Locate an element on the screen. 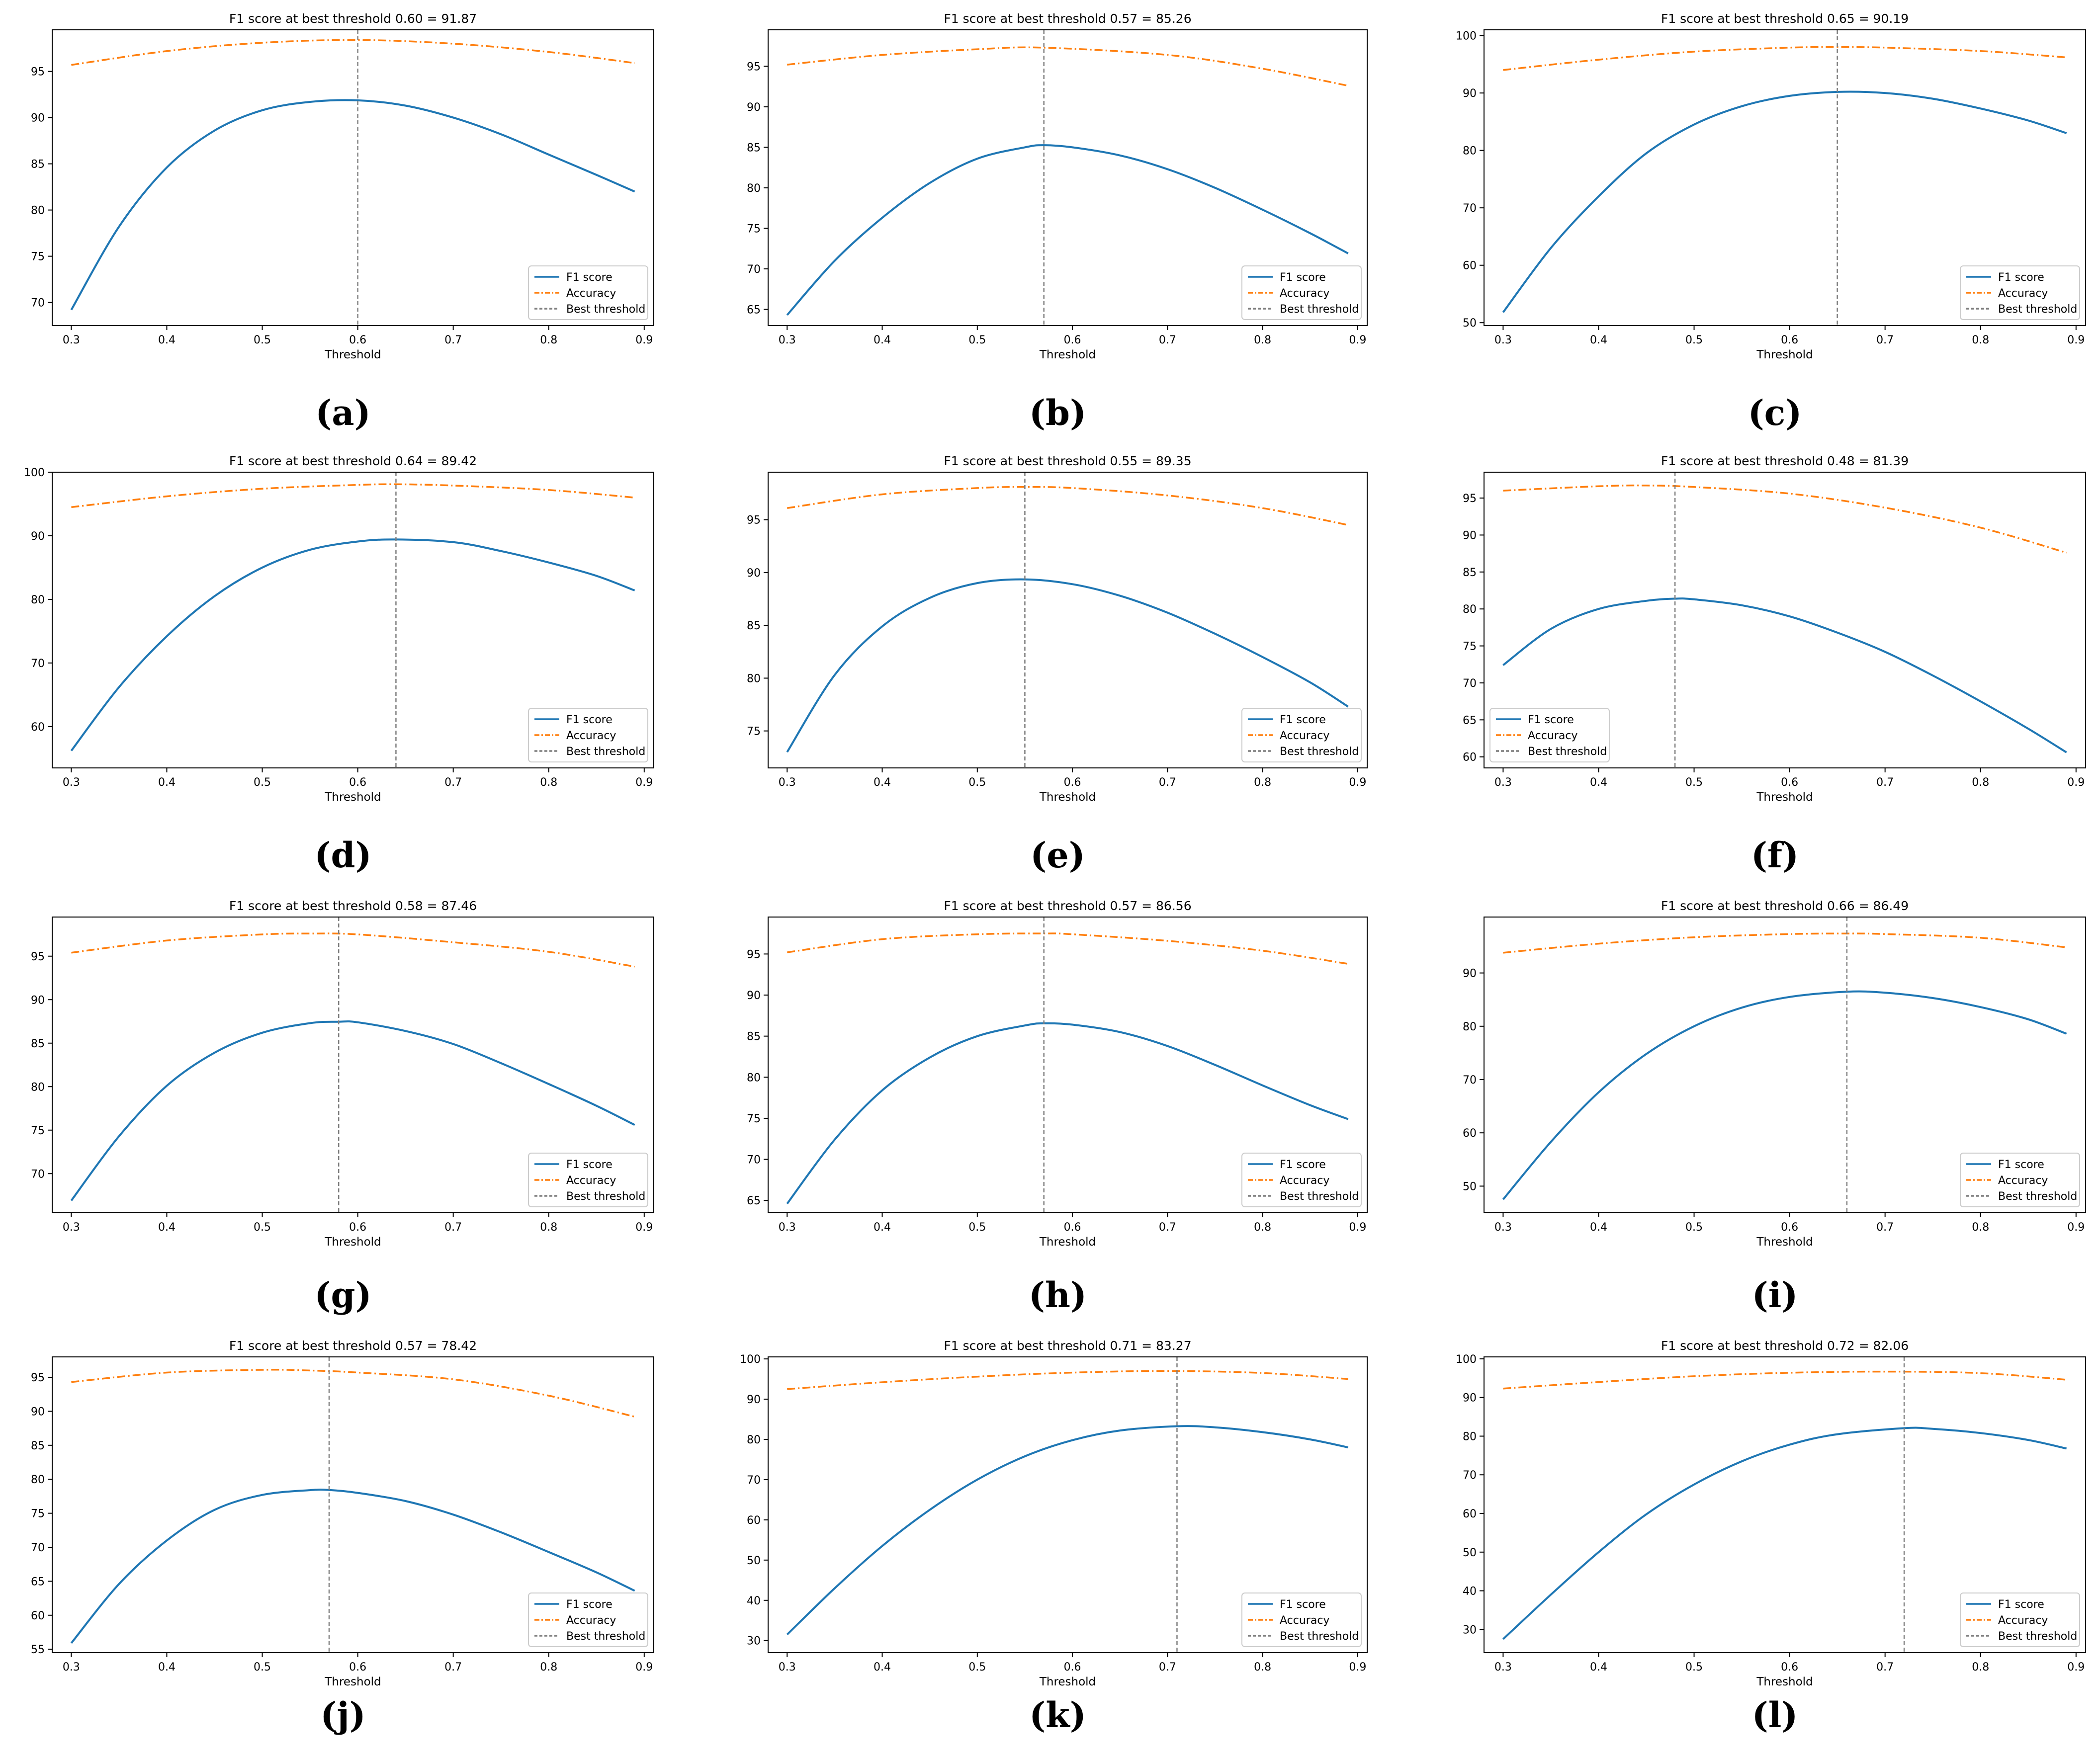 The height and width of the screenshot is (1759, 2100). y-tick-label: 55 is located at coordinates (38, 1650).